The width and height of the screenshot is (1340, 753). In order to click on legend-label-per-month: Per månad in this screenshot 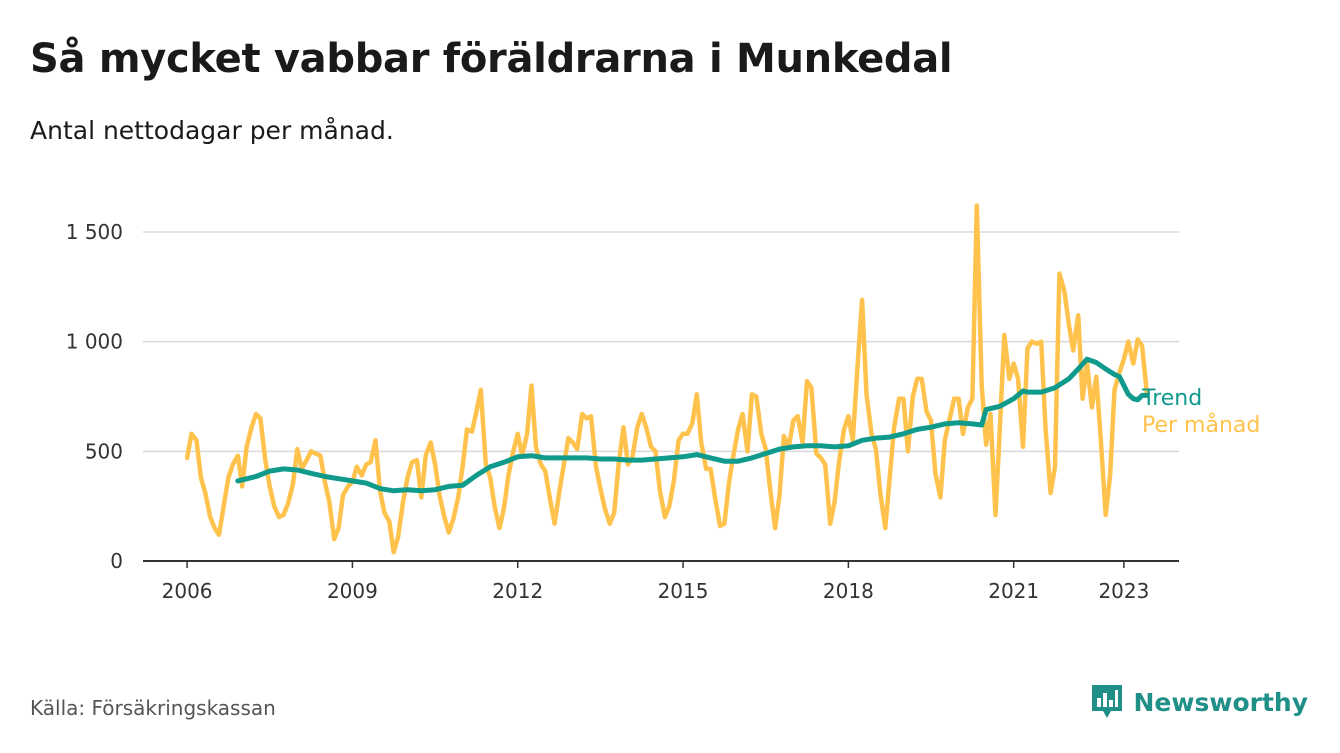, I will do `click(1201, 425)`.